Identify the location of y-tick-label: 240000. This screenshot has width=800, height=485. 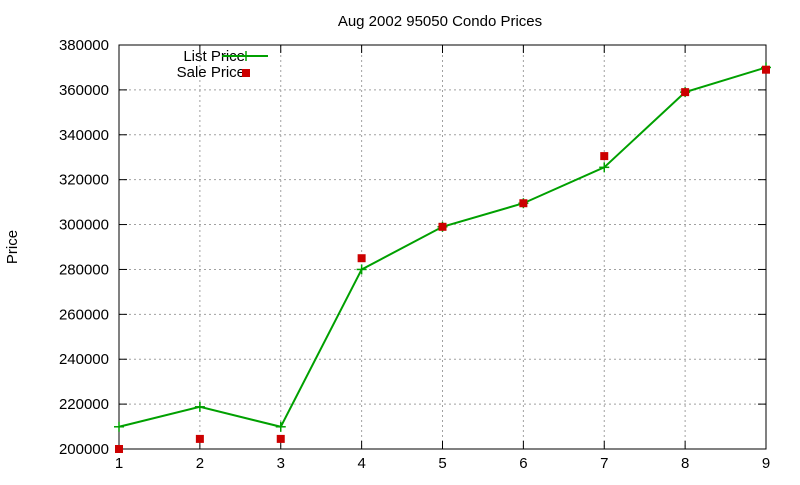
(84, 359).